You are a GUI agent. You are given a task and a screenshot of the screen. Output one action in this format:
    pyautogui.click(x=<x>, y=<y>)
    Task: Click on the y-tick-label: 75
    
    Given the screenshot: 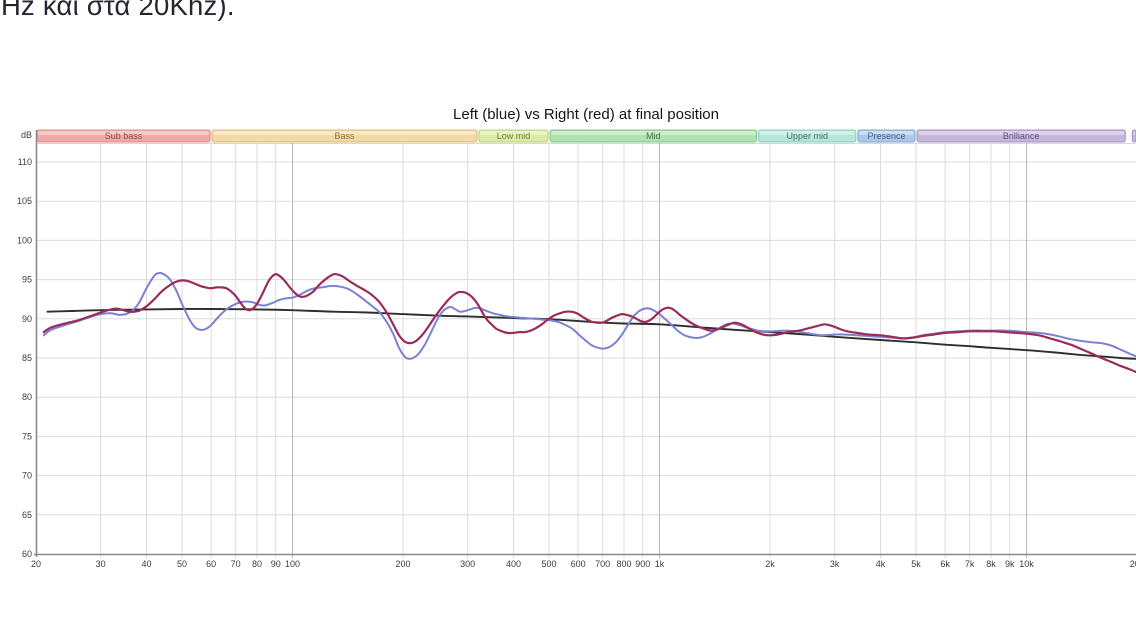 What is the action you would take?
    pyautogui.click(x=27, y=436)
    